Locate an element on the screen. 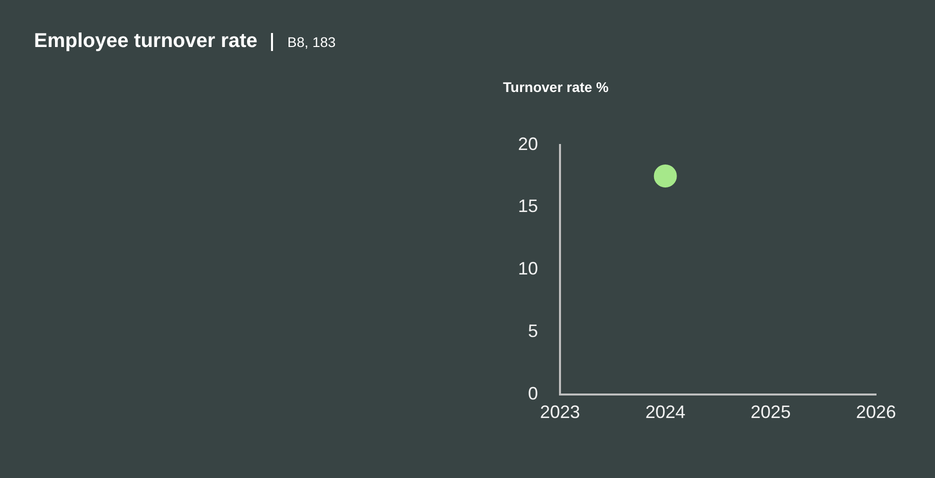 The image size is (935, 478). y-tick-label: 20 is located at coordinates (528, 144).